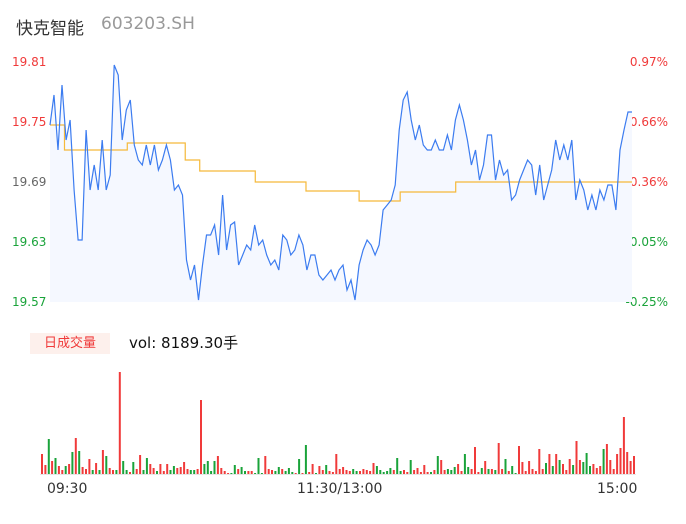  What do you see at coordinates (29, 182) in the screenshot?
I see `y-tick-left: 19.69` at bounding box center [29, 182].